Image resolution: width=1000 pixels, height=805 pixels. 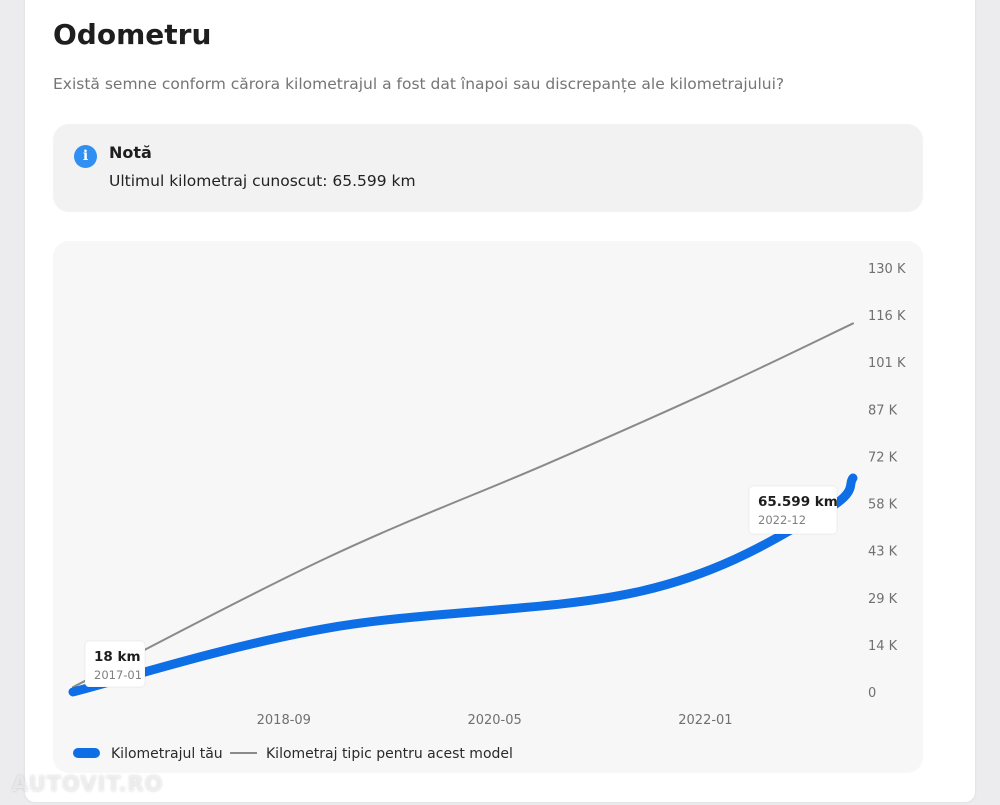 What do you see at coordinates (132, 34) in the screenshot?
I see `page-title: Odometru` at bounding box center [132, 34].